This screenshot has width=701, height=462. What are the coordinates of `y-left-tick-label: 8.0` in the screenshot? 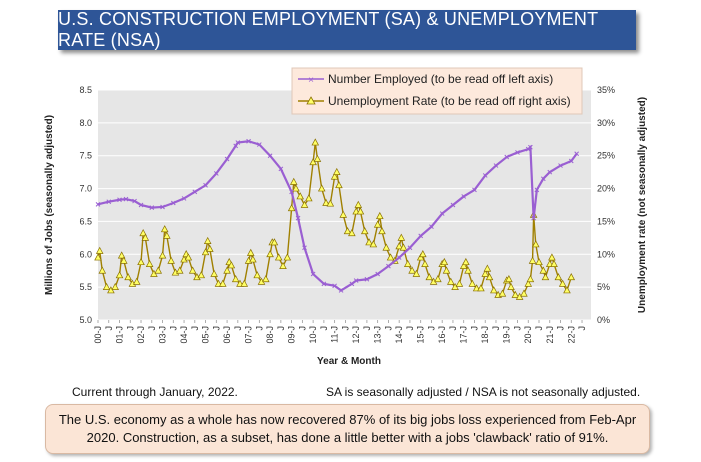 It's located at (85, 123).